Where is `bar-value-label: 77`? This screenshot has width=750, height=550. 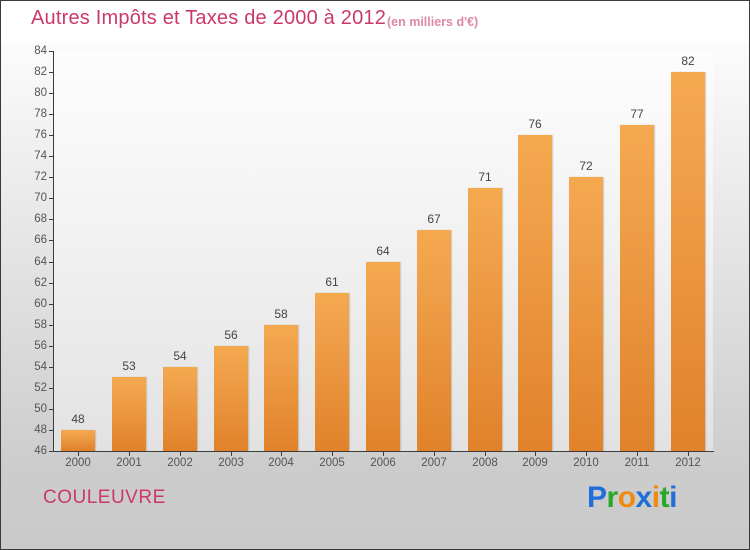 bar-value-label: 77 is located at coordinates (637, 114).